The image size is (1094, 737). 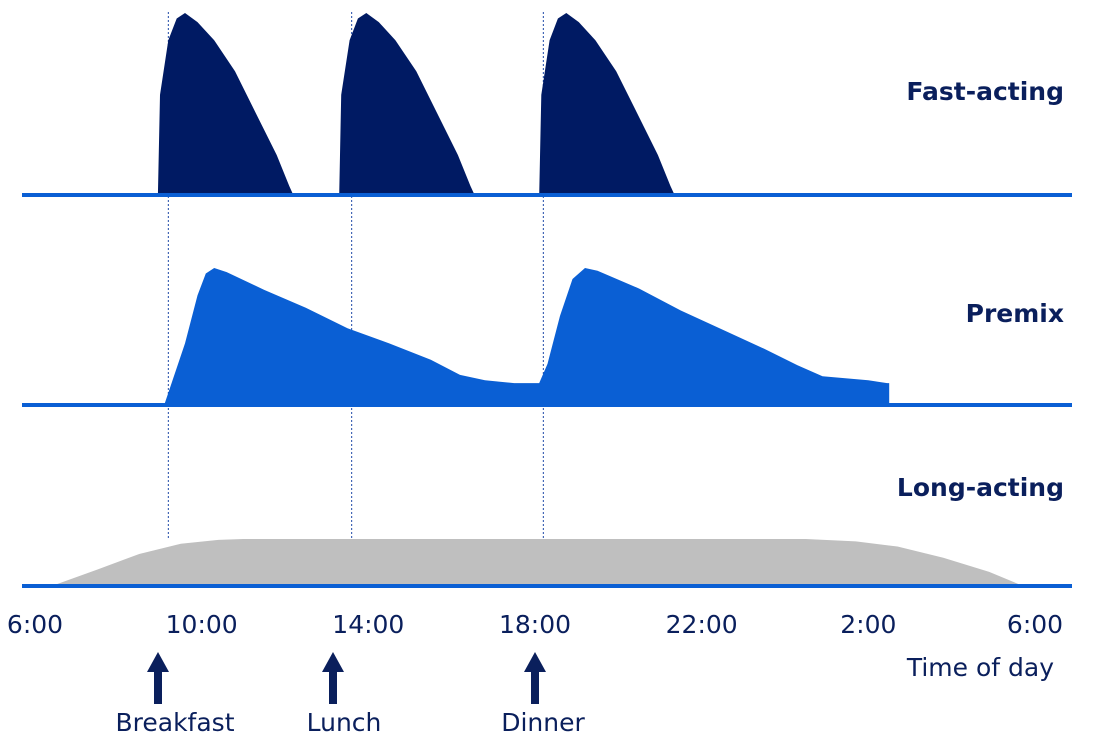 I want to click on x-tick-label: 22:00, so click(x=702, y=624).